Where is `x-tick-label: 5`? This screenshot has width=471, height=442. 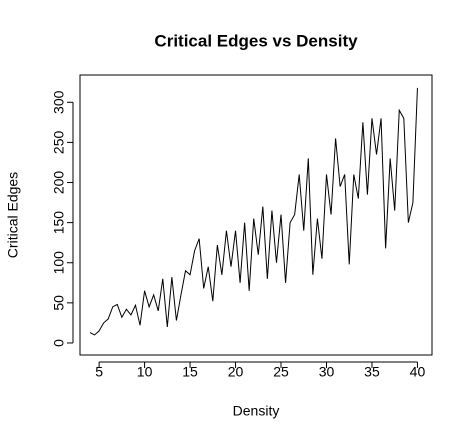 x-tick-label: 5 is located at coordinates (99, 372).